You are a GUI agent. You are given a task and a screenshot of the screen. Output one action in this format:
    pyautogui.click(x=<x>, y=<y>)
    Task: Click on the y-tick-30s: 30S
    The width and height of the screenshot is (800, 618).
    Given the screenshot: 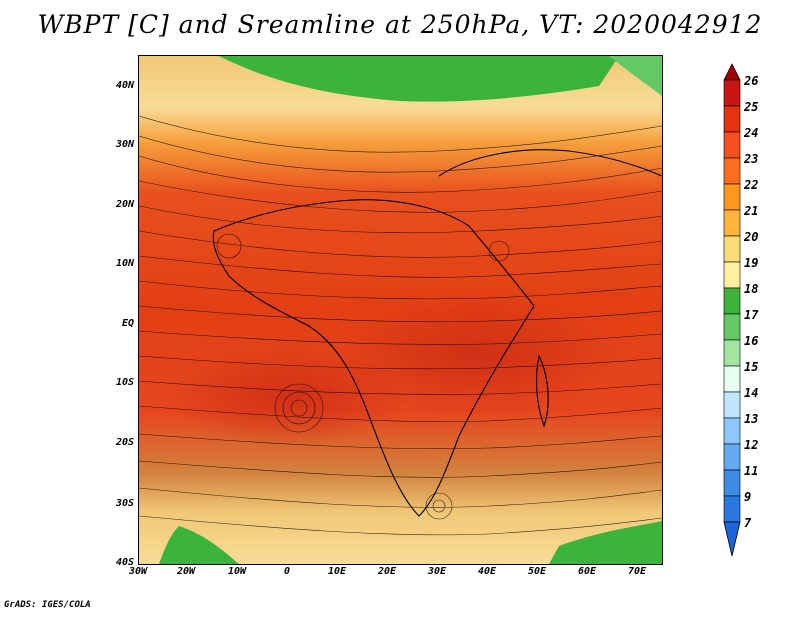 What is the action you would take?
    pyautogui.click(x=124, y=503)
    